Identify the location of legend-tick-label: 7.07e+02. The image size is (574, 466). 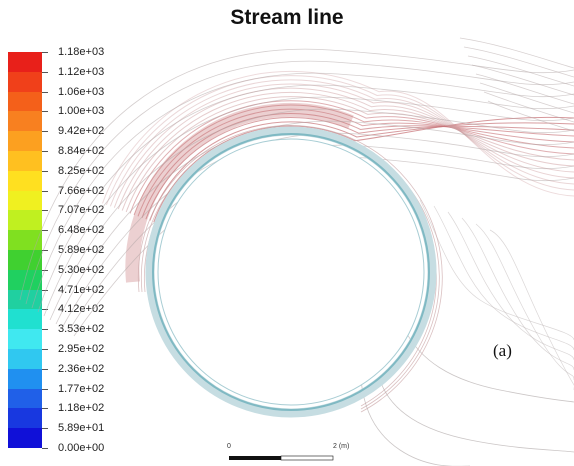
(81, 210).